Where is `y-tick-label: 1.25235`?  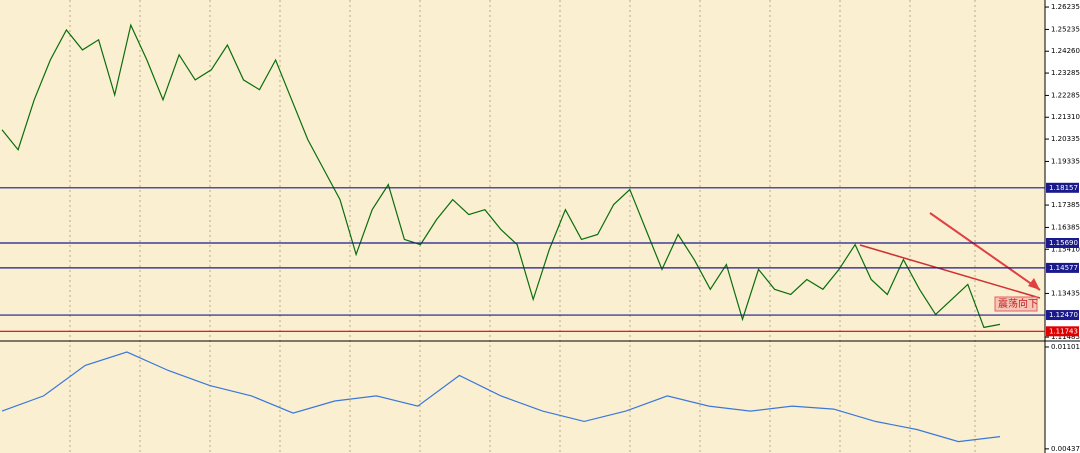
y-tick-label: 1.25235 is located at coordinates (1065, 29).